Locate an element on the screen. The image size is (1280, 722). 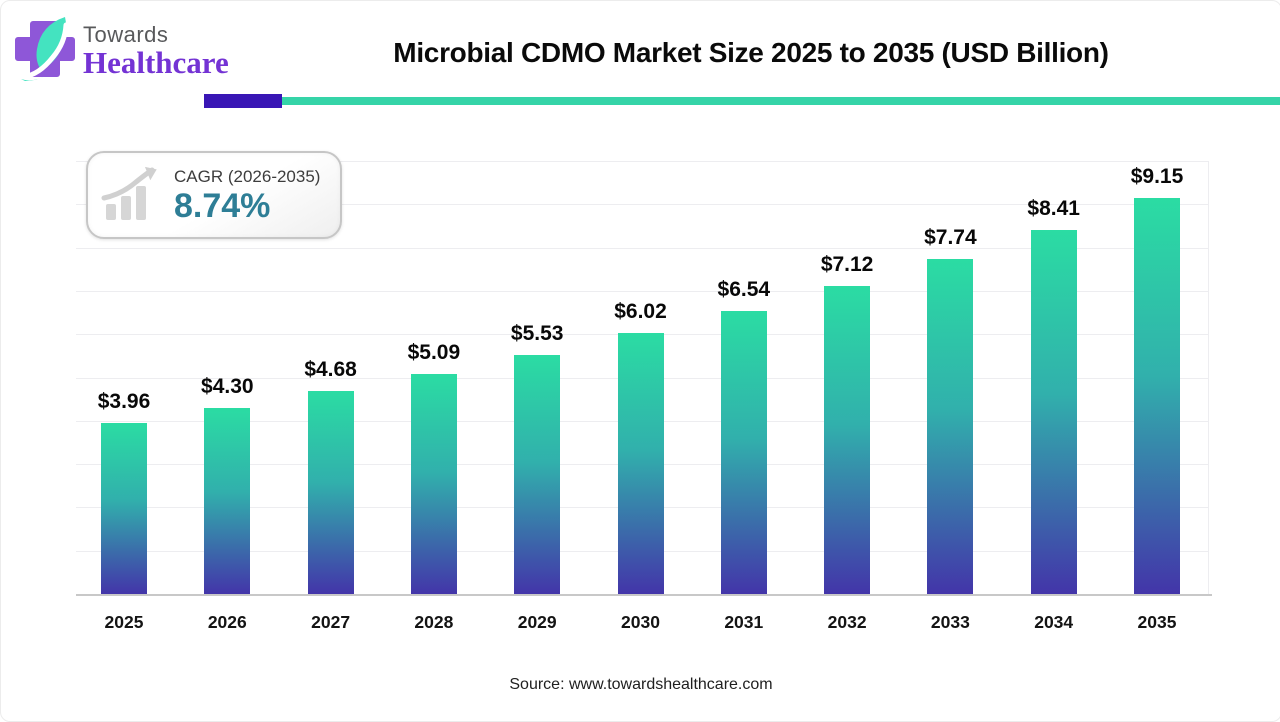
value-label-2029: $5.53 is located at coordinates (537, 333).